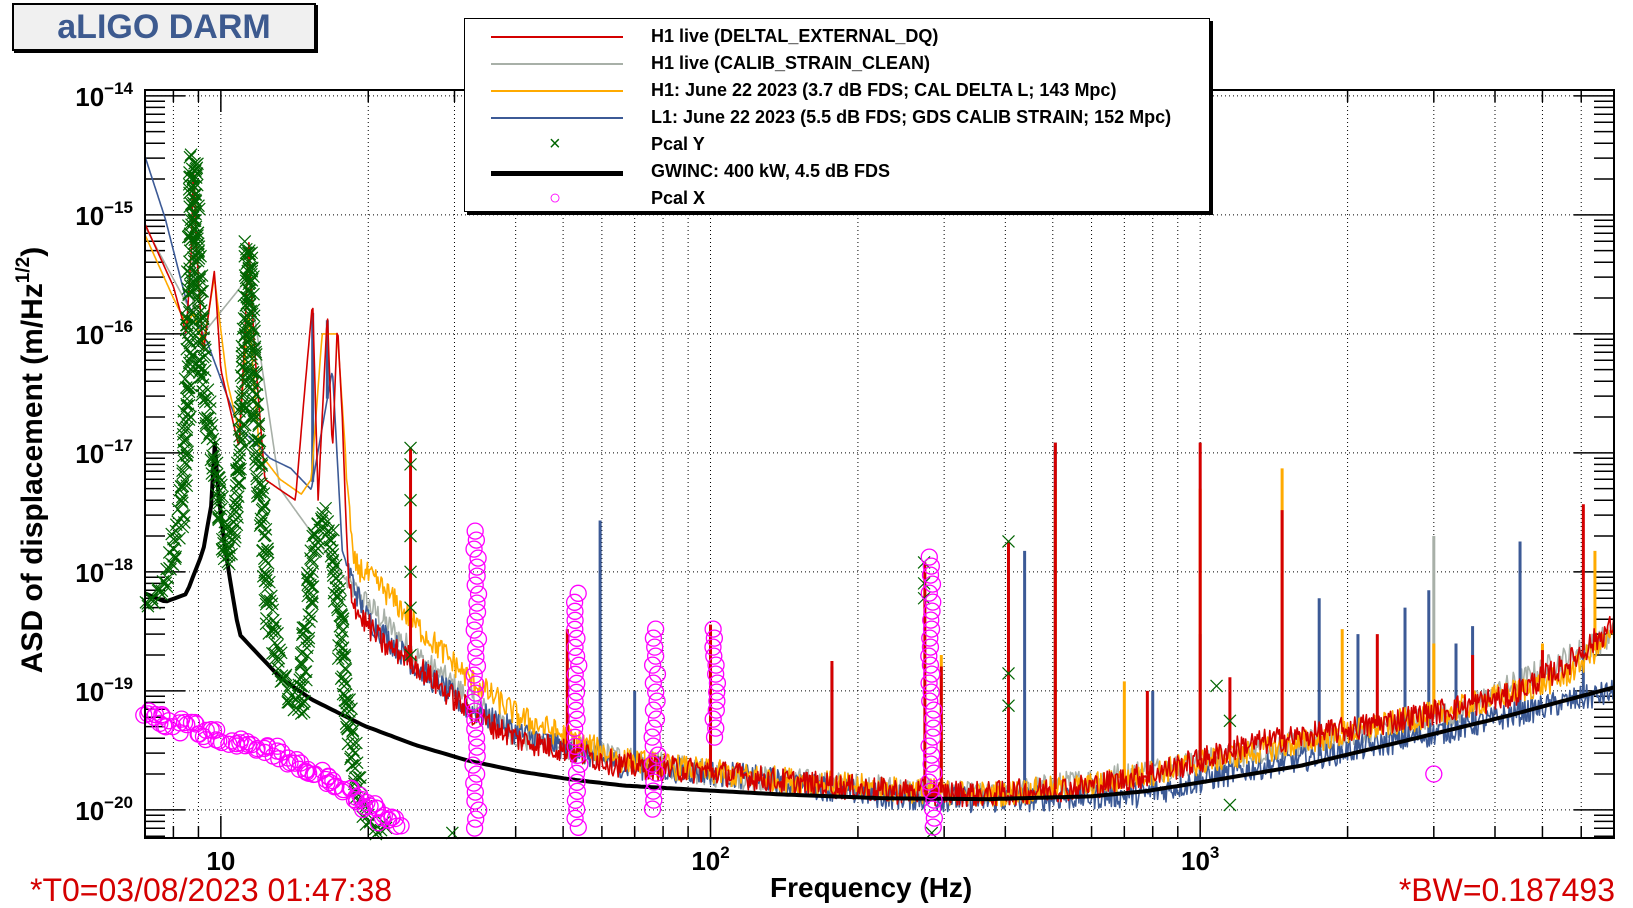 This screenshot has height=908, width=1633. I want to click on x-tick-label: 103, so click(1200, 859).